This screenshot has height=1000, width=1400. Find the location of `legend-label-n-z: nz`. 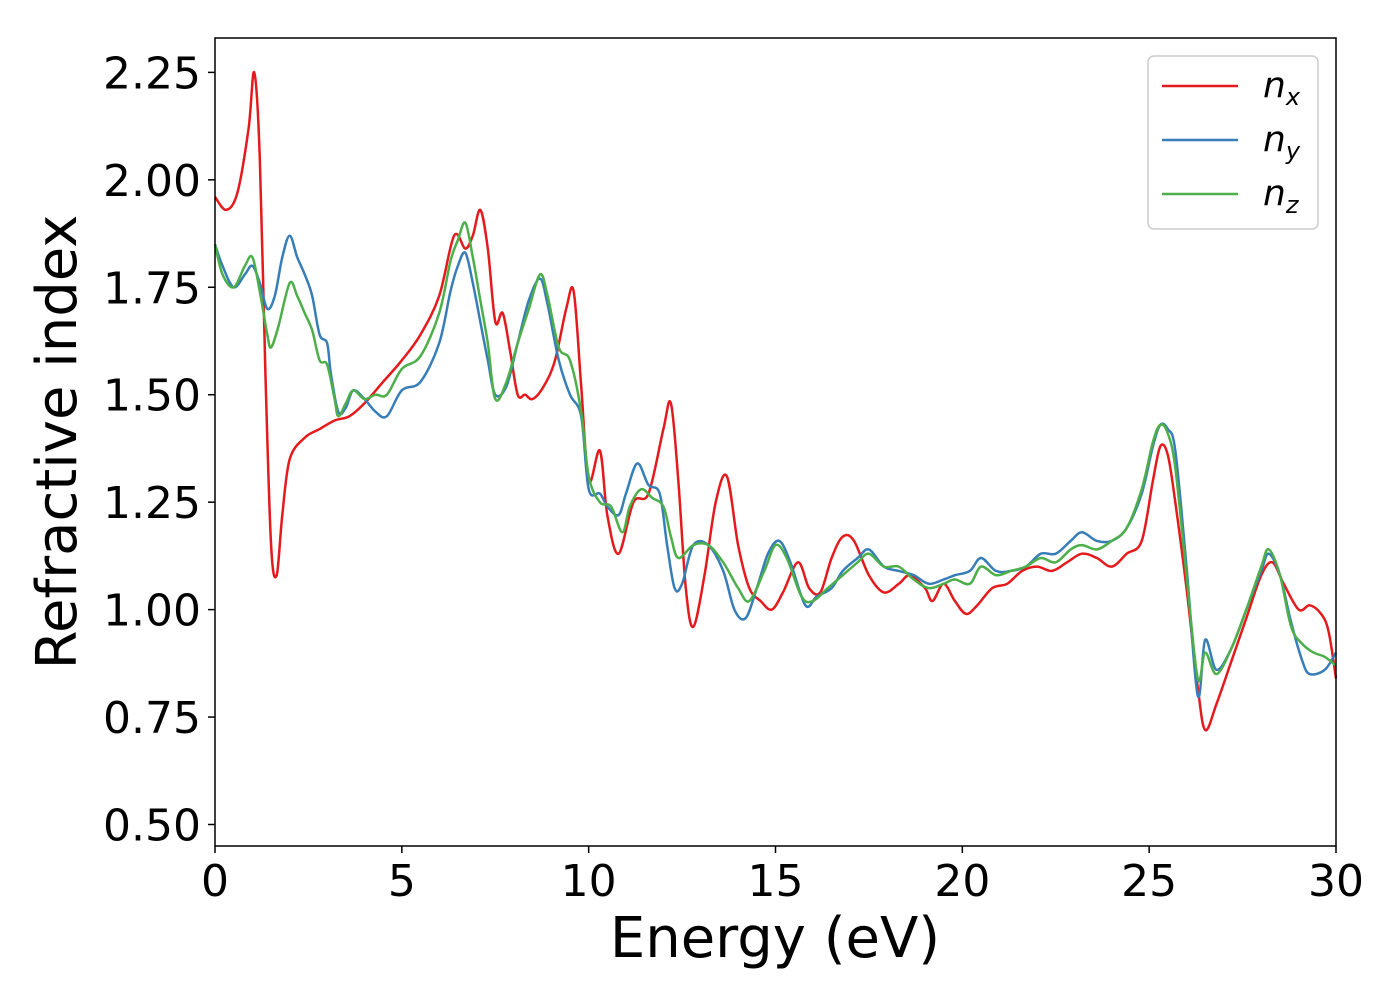

legend-label-n-z: nz is located at coordinates (1281, 196).